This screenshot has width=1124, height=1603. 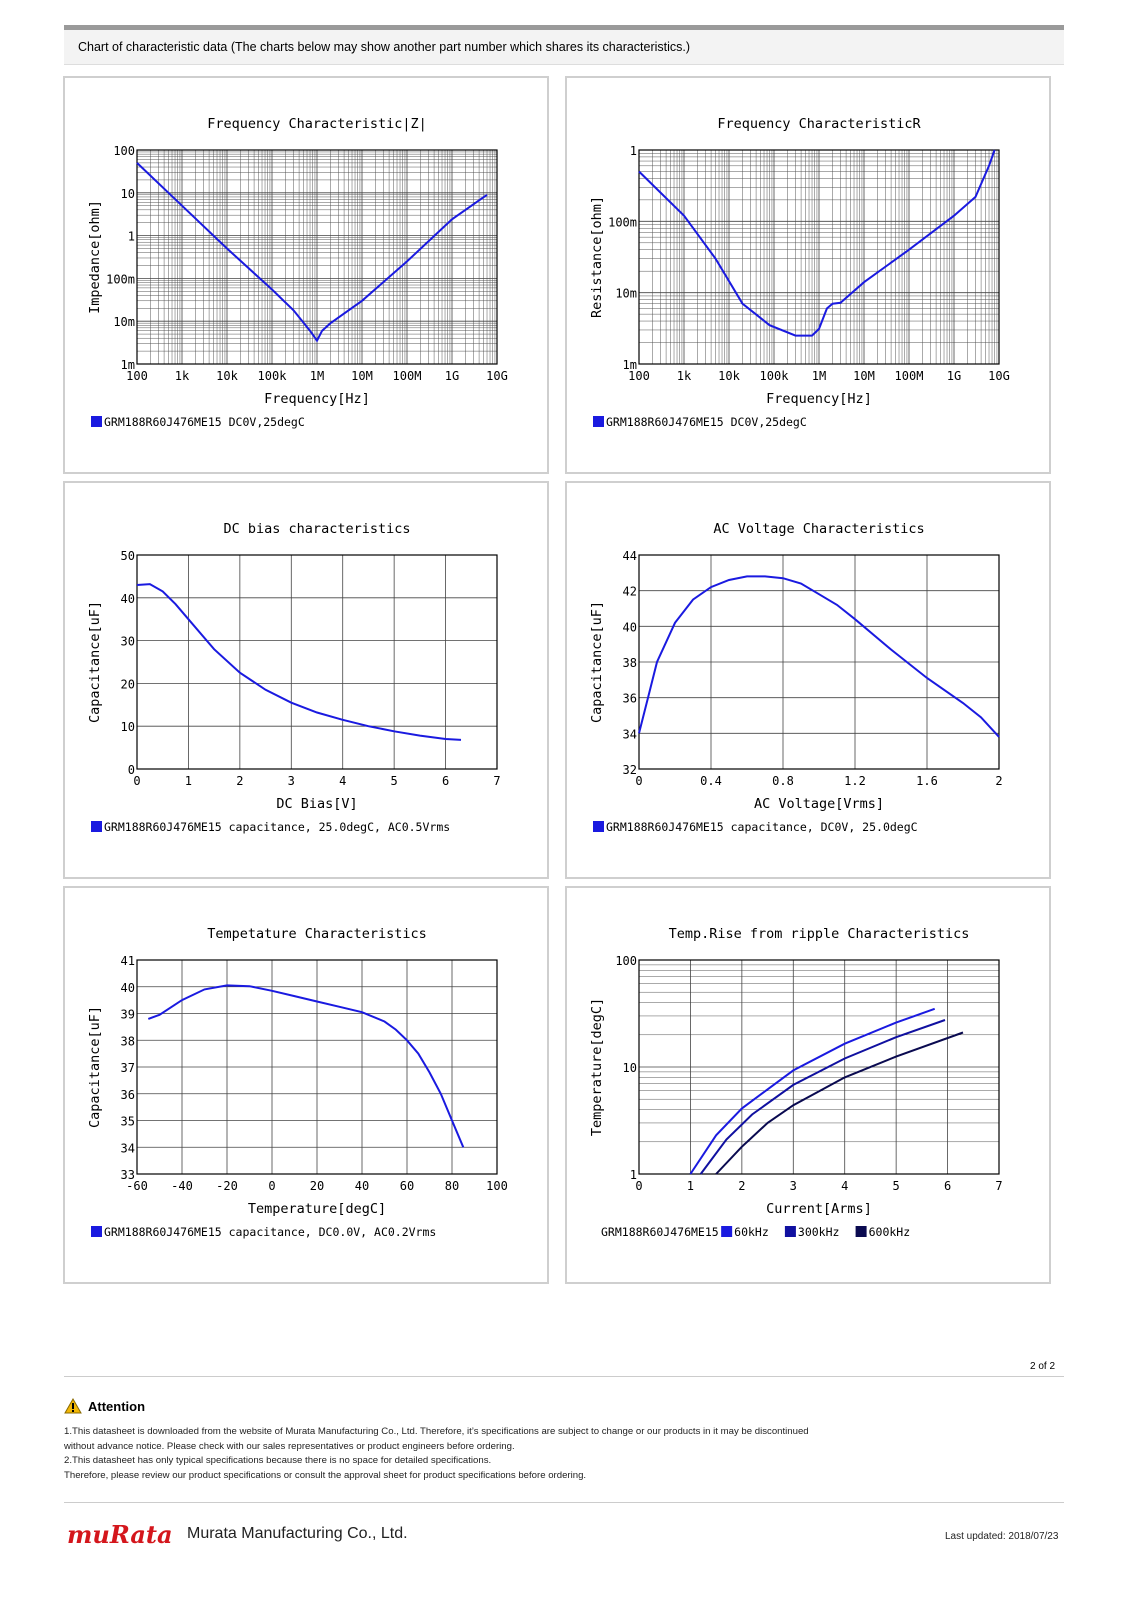 I want to click on x-tick-label: 4, so click(x=844, y=1186).